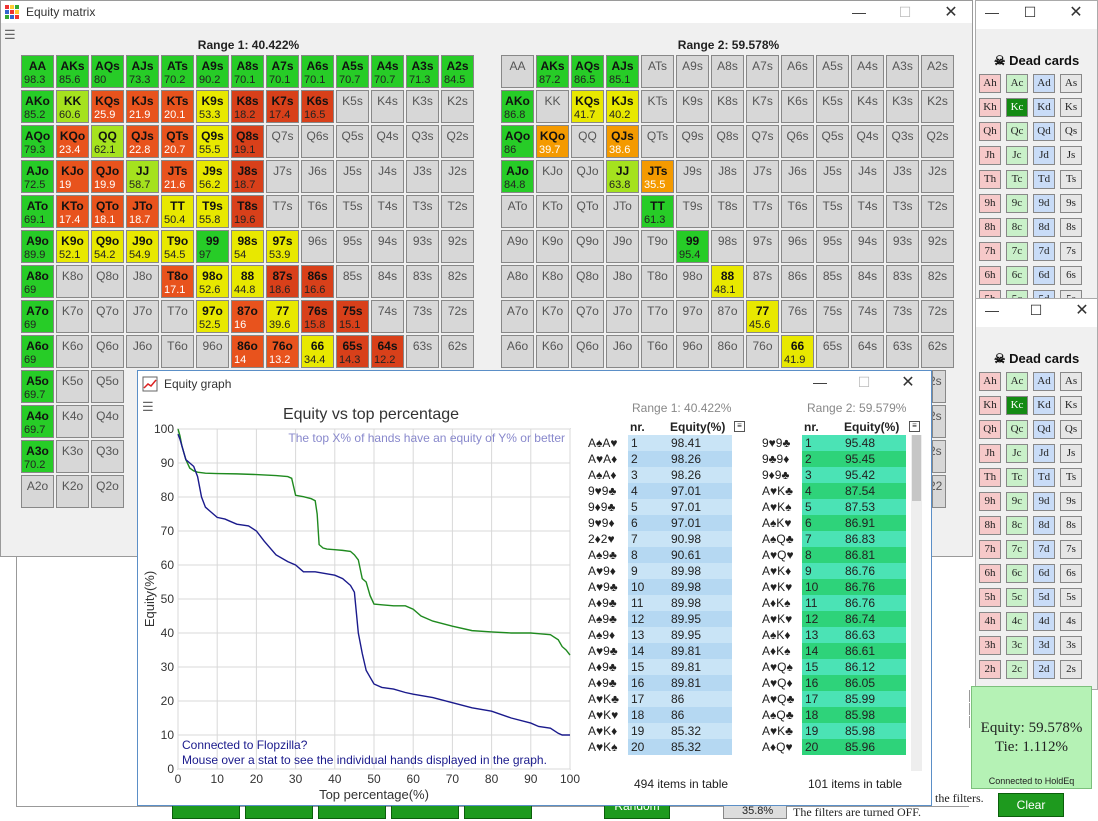 This screenshot has width=1098, height=821. I want to click on table-row: A♥9♣ 14 89.81, so click(660, 651).